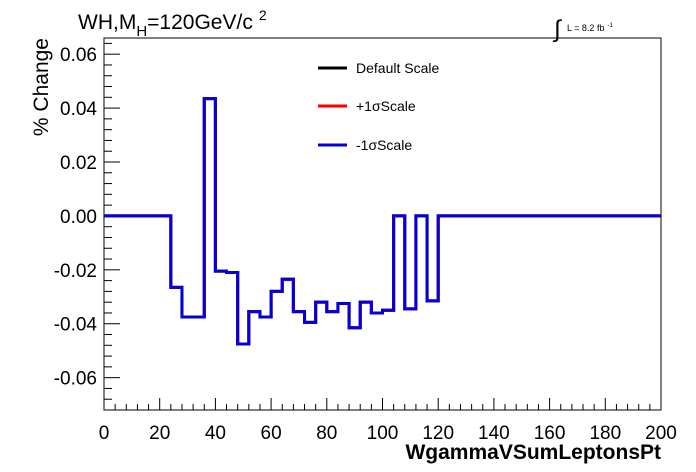  Describe the element at coordinates (141, 31) in the screenshot. I see `title-subscript: H` at that location.